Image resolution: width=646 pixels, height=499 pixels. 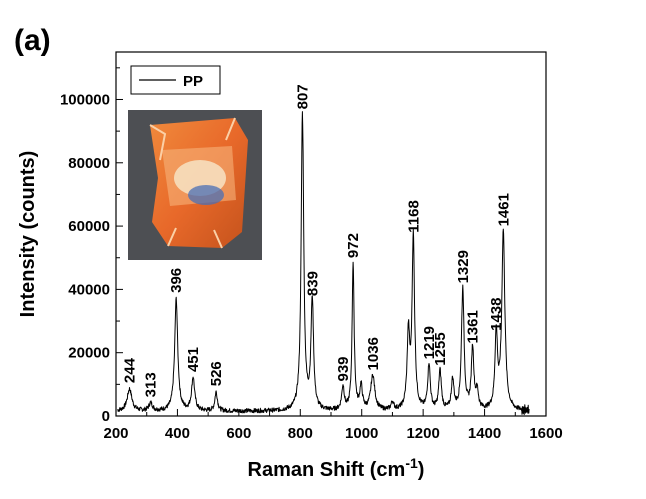 I want to click on peak-label-396: 396, so click(x=176, y=280).